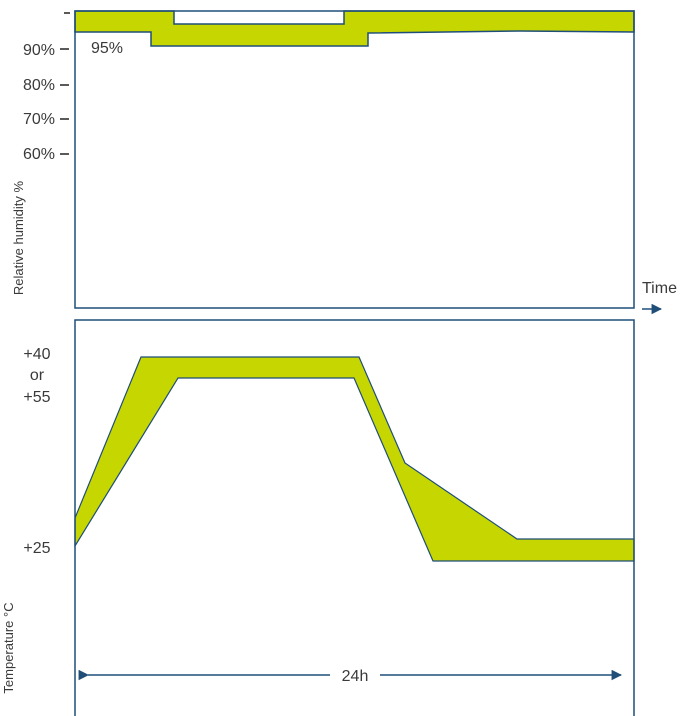 The image size is (683, 716). Describe the element at coordinates (39, 154) in the screenshot. I see `tick-label-60: 60%` at that location.